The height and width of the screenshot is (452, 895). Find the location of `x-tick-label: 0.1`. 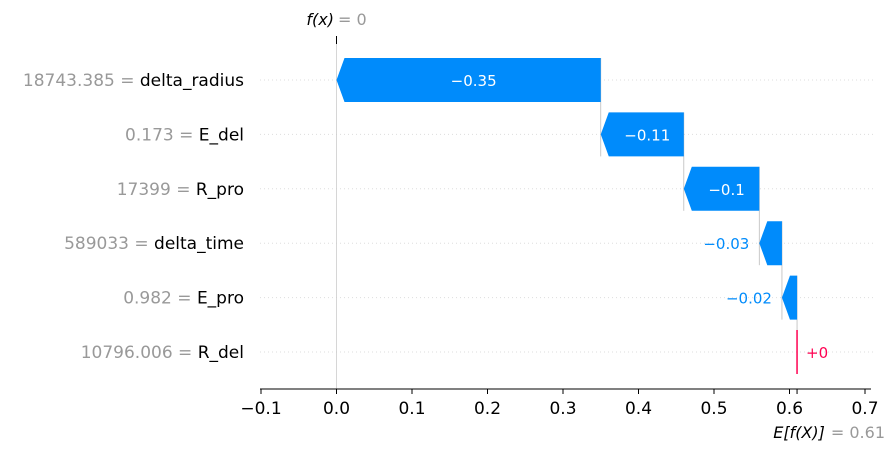

x-tick-label: 0.1 is located at coordinates (411, 409).